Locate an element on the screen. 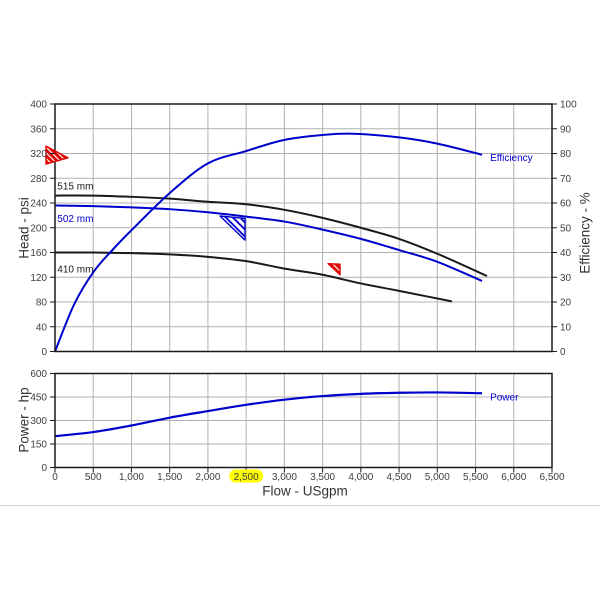  efficiency-tick-label: 70 is located at coordinates (566, 179).